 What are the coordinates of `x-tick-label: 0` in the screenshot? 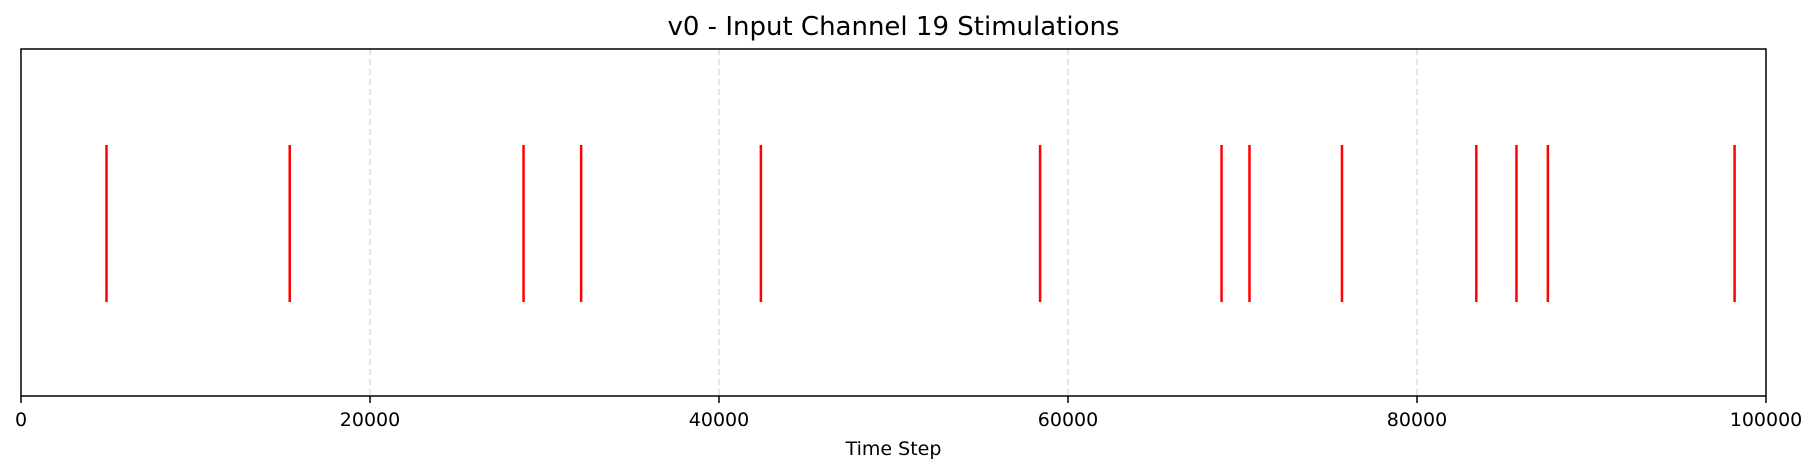 It's located at (21, 420).